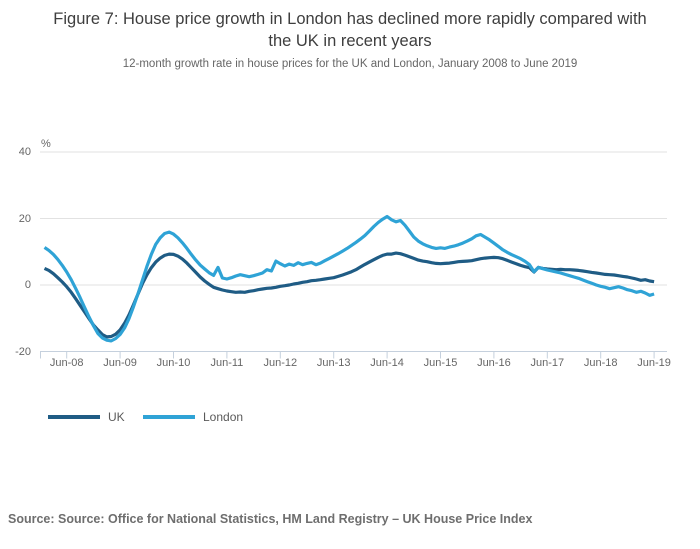  I want to click on legend-item-london: London, so click(193, 417).